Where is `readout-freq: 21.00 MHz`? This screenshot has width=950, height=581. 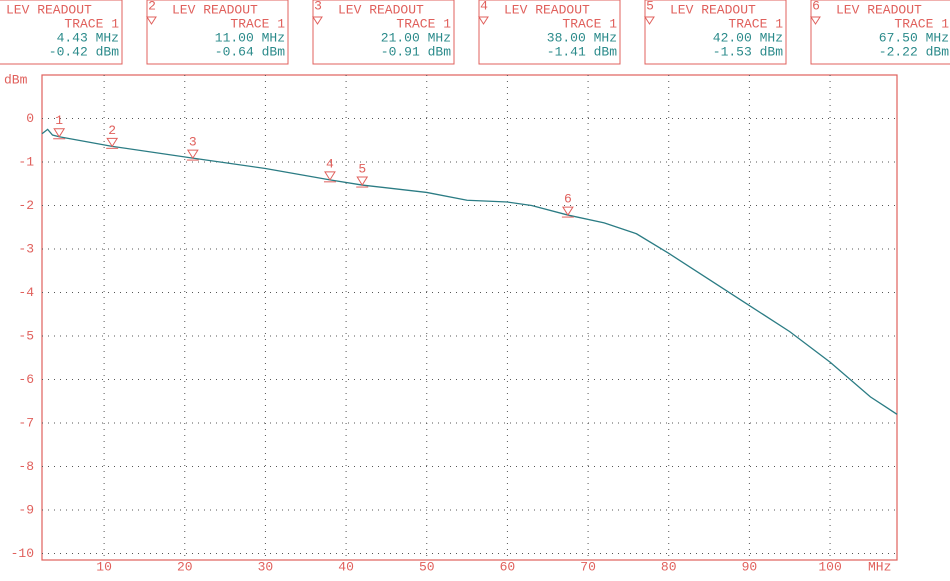 readout-freq: 21.00 MHz is located at coordinates (416, 37).